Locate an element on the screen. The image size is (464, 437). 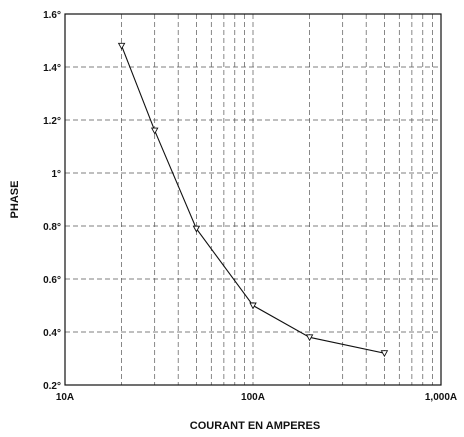
y-tick-label: 0.2° is located at coordinates (52, 386).